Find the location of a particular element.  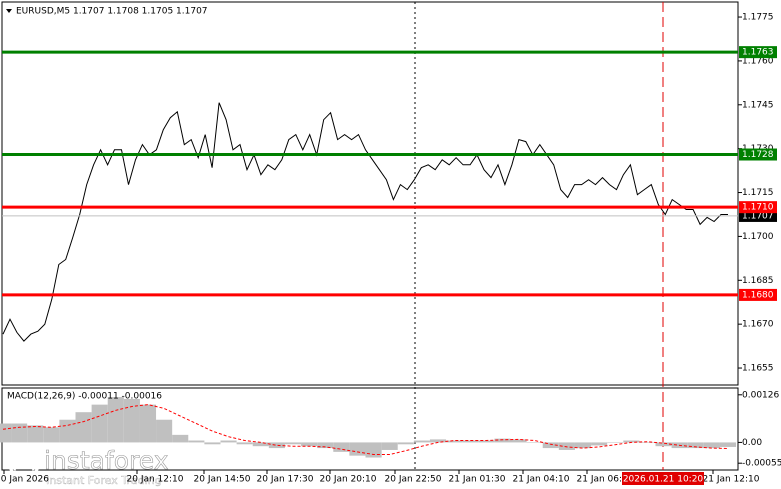

y-tick-label: -0.00055 is located at coordinates (761, 464).